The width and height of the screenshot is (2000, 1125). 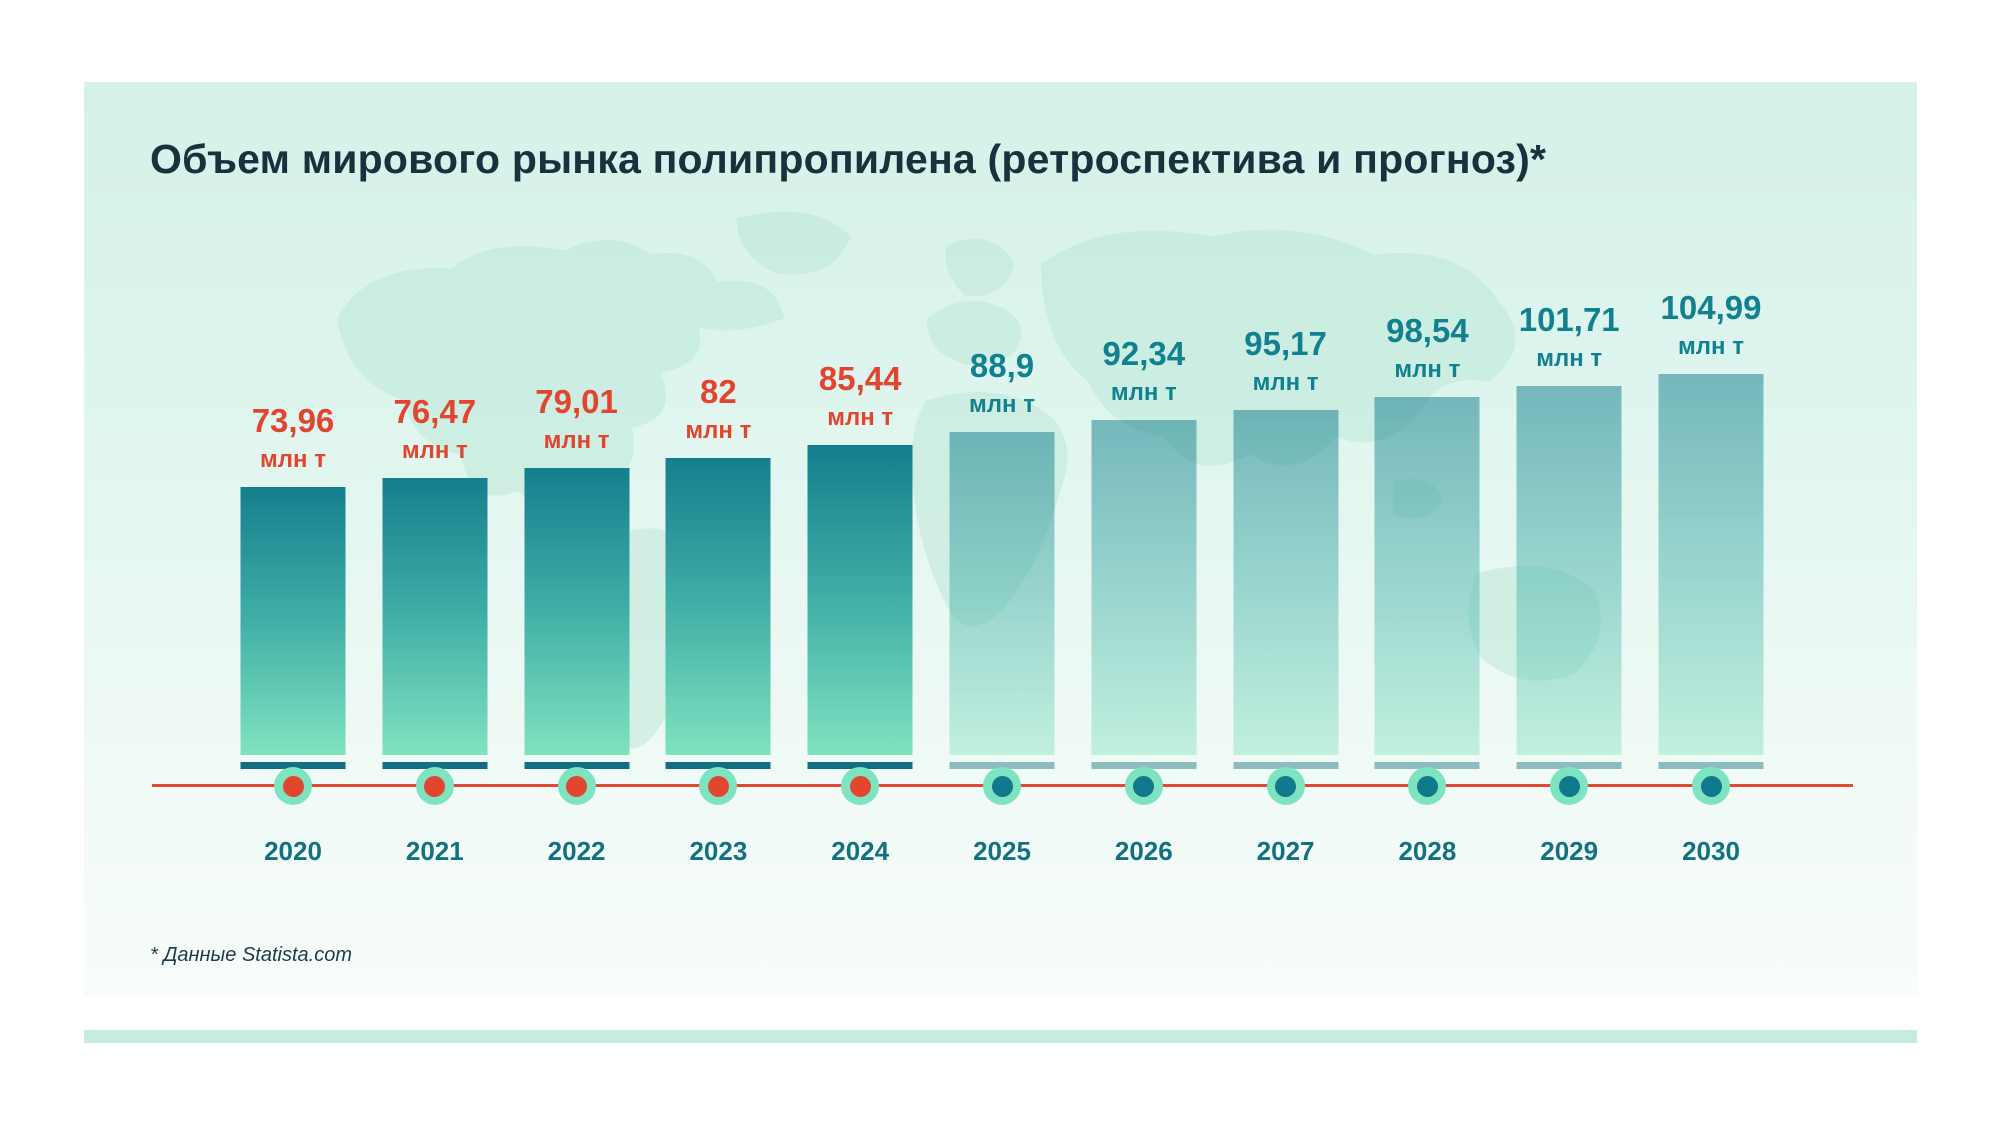 What do you see at coordinates (718, 391) in the screenshot?
I see `bar-value: 82` at bounding box center [718, 391].